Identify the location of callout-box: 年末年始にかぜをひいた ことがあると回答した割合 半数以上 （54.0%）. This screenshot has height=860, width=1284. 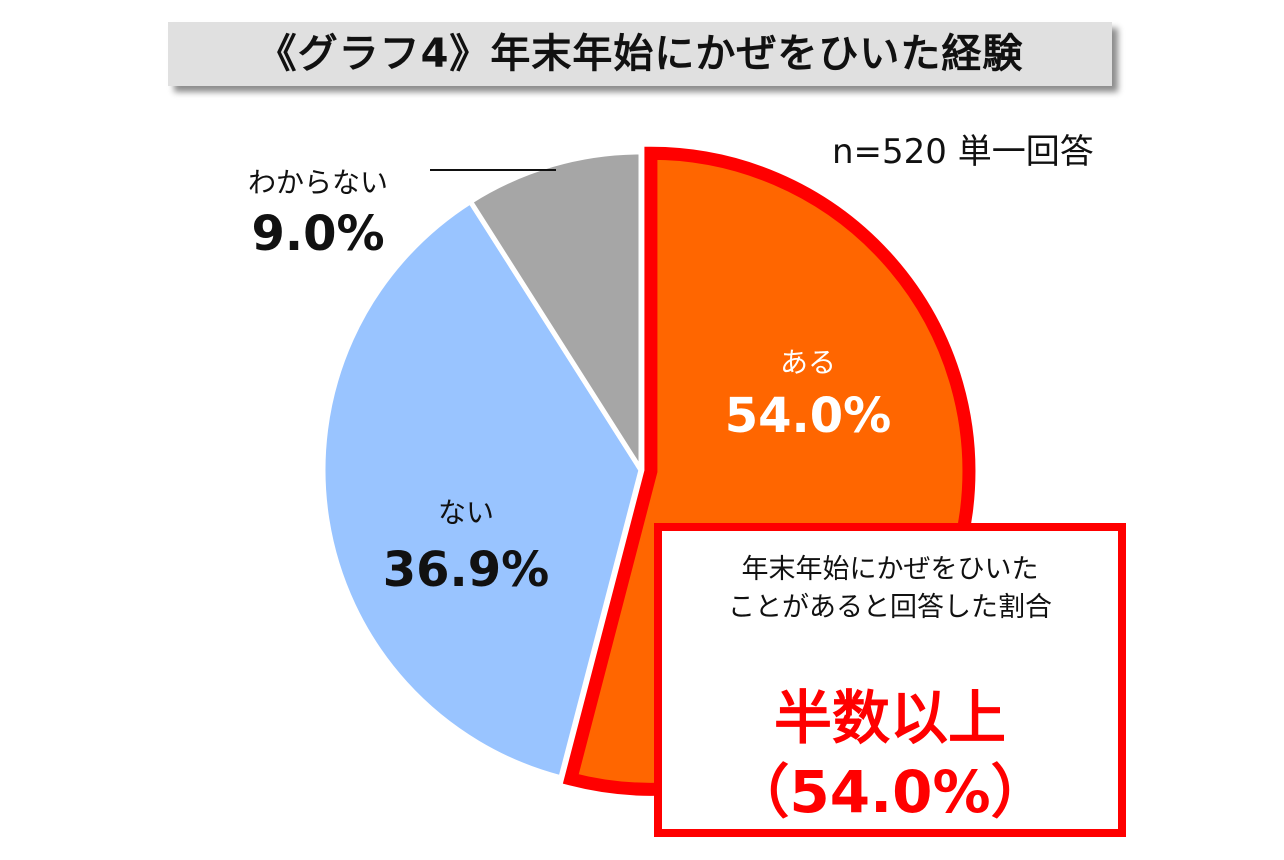
(890, 680).